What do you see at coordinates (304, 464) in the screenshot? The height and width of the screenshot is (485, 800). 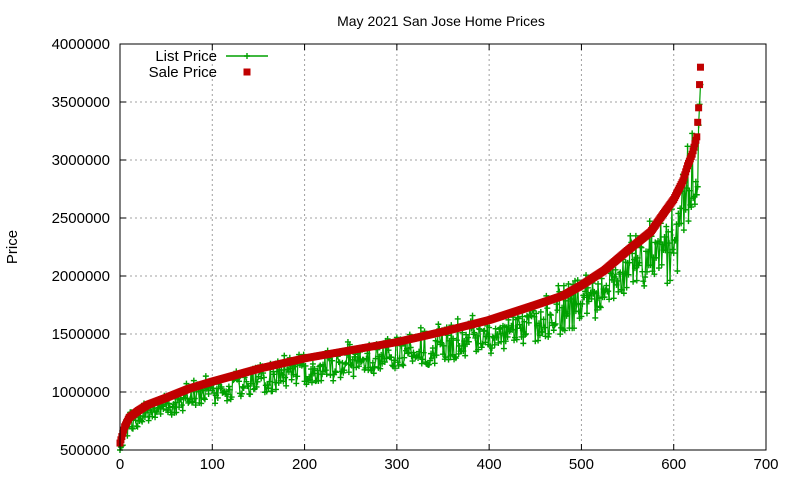 I see `x-tick-label: 200` at bounding box center [304, 464].